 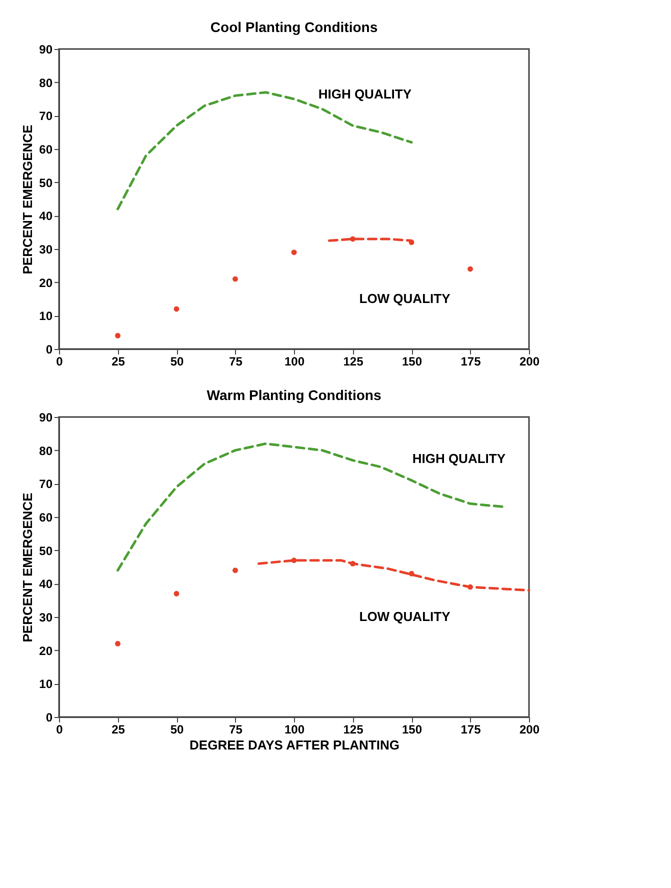 I want to click on chart-title: Warm Planting Conditions, so click(x=294, y=395).